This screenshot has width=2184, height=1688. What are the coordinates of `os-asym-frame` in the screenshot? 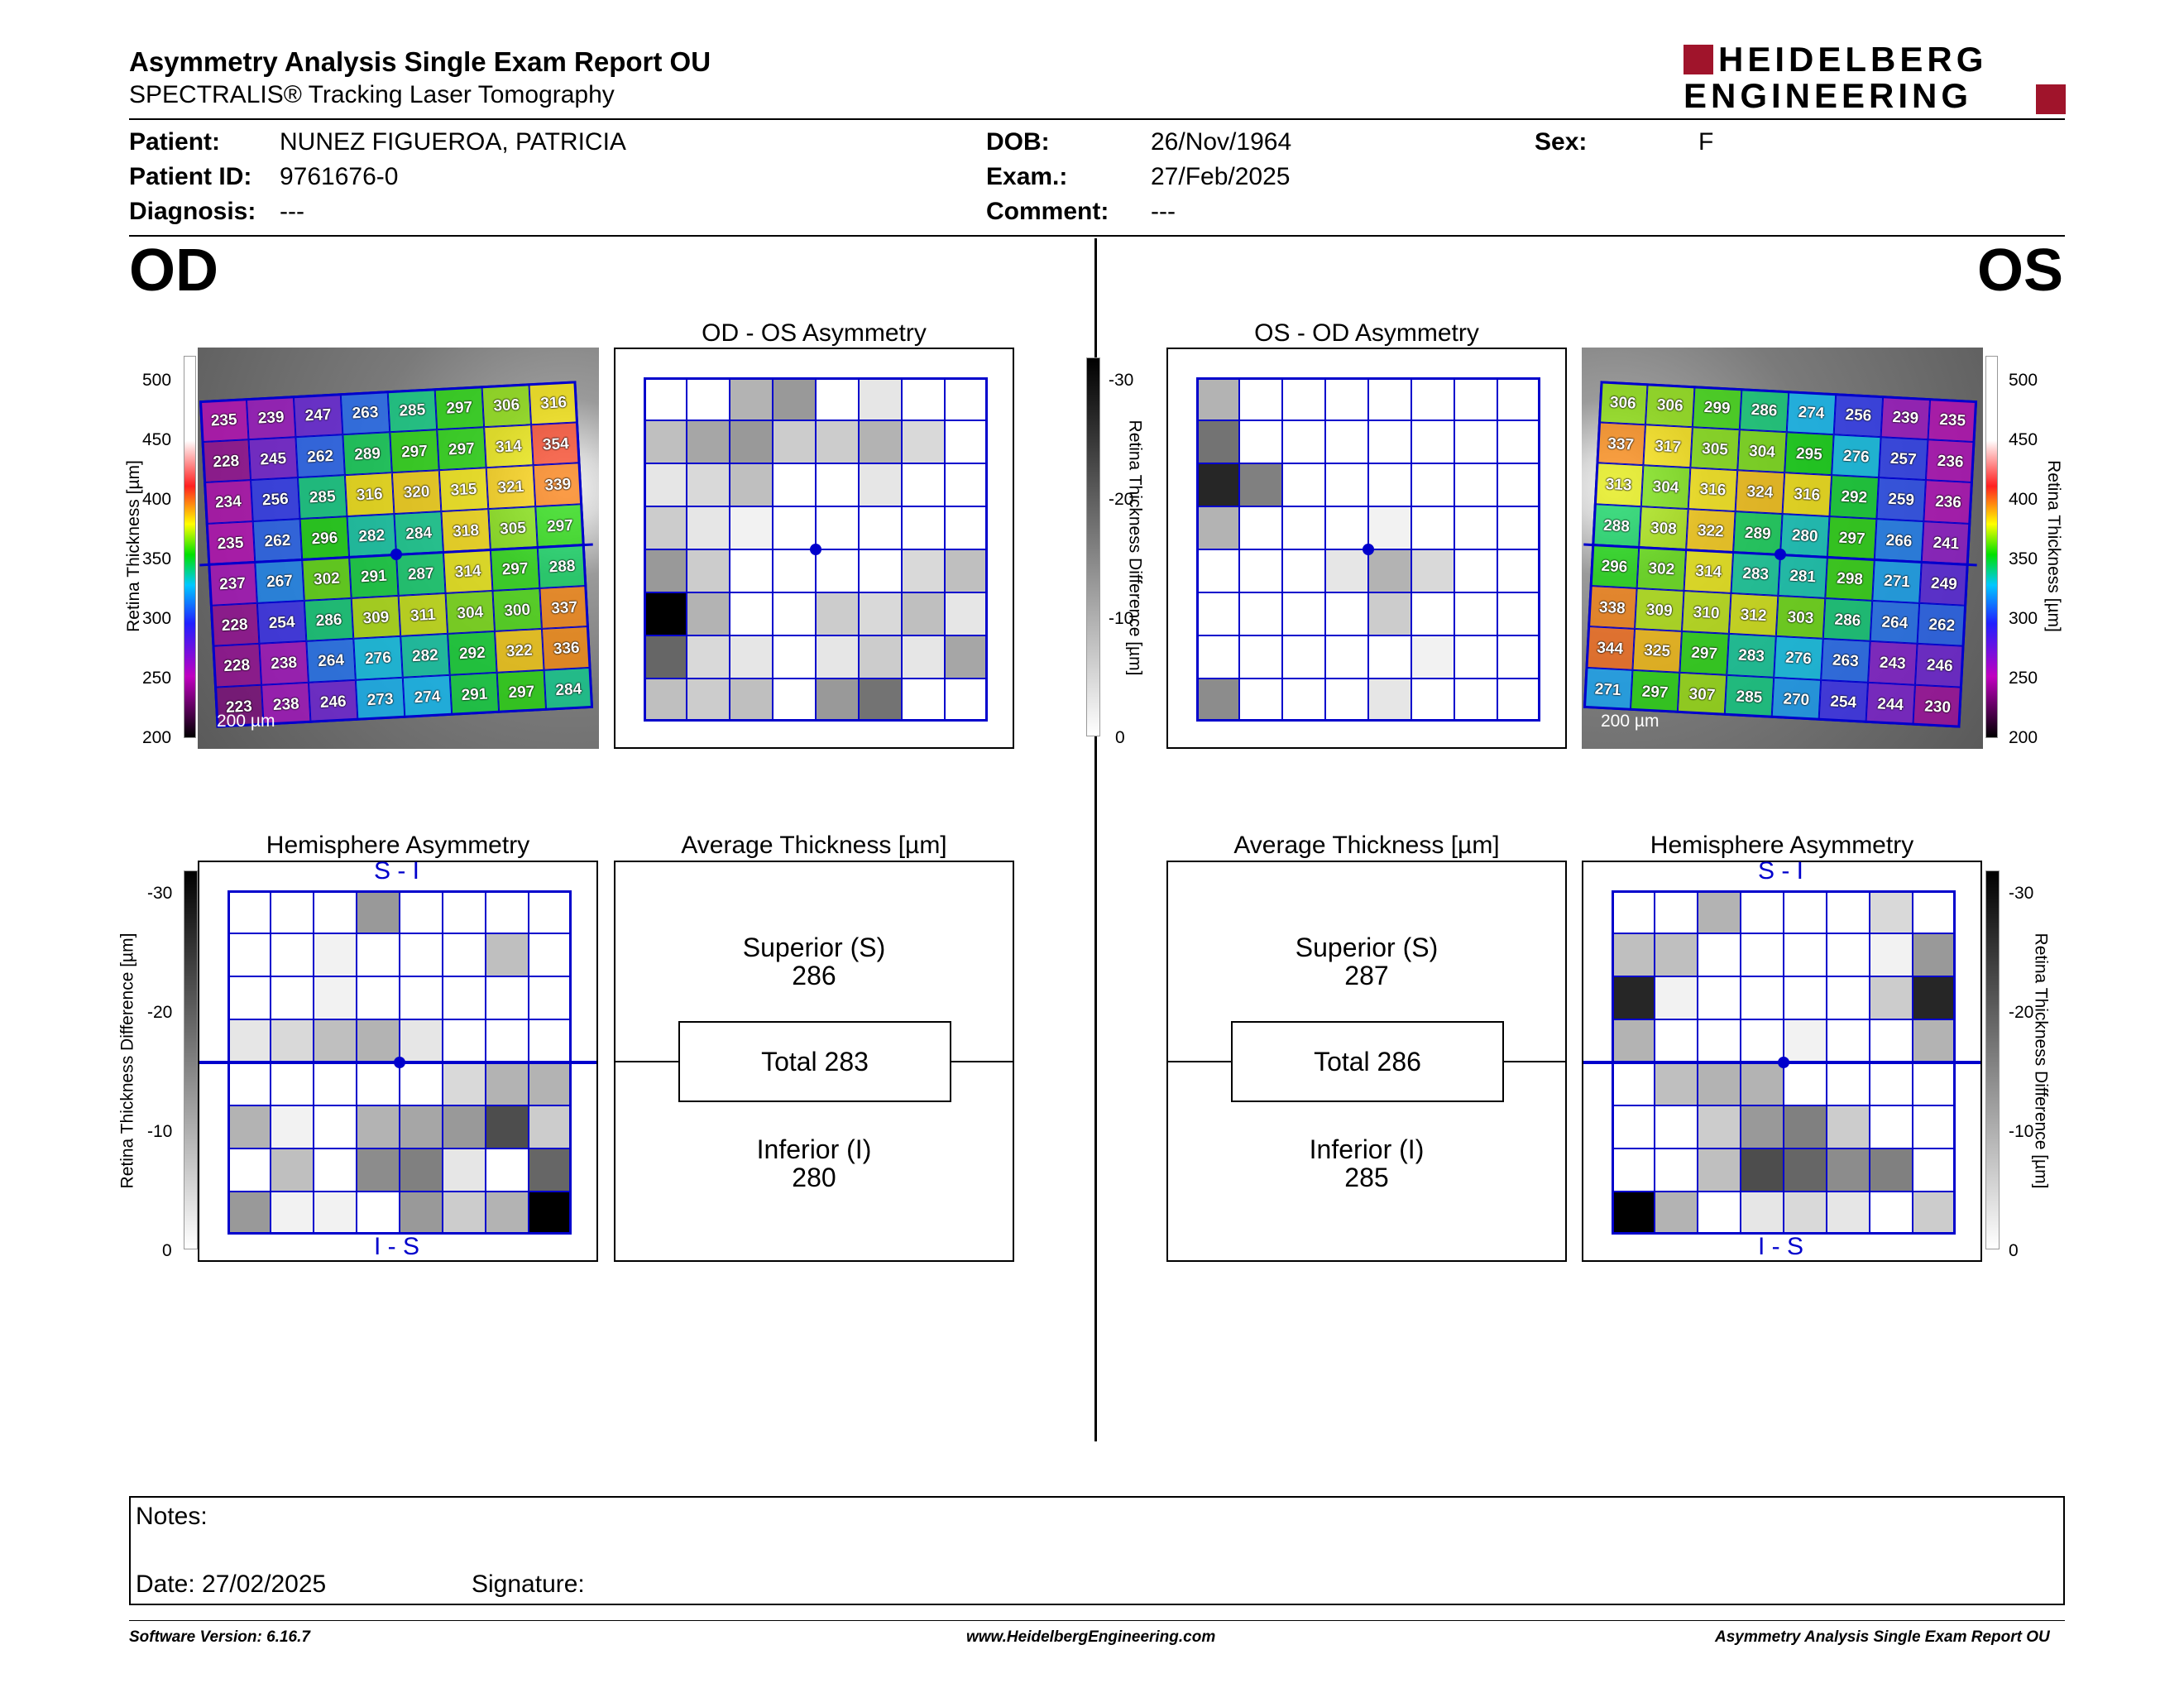 It's located at (1368, 549).